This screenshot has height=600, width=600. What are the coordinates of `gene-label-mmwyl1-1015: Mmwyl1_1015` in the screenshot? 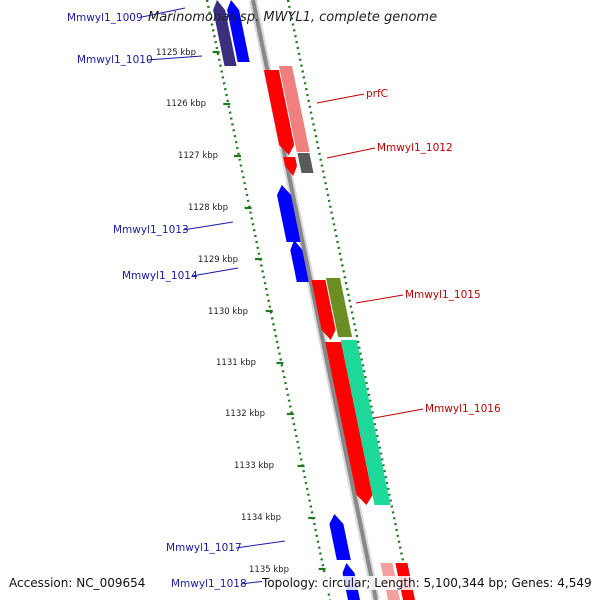 It's located at (443, 295).